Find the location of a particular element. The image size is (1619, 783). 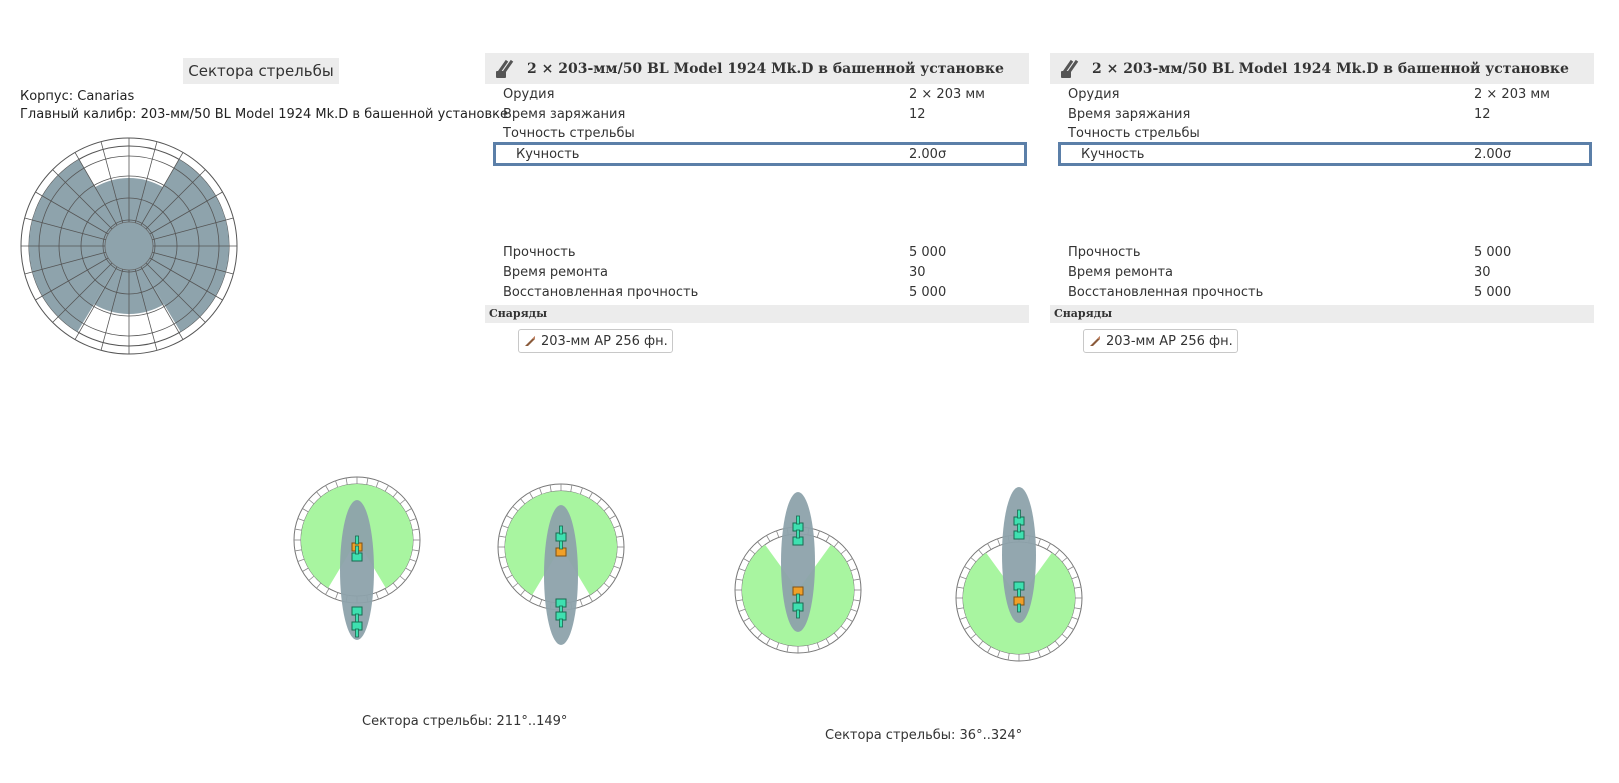

guns-value: 2 × 203 мм is located at coordinates (947, 94).